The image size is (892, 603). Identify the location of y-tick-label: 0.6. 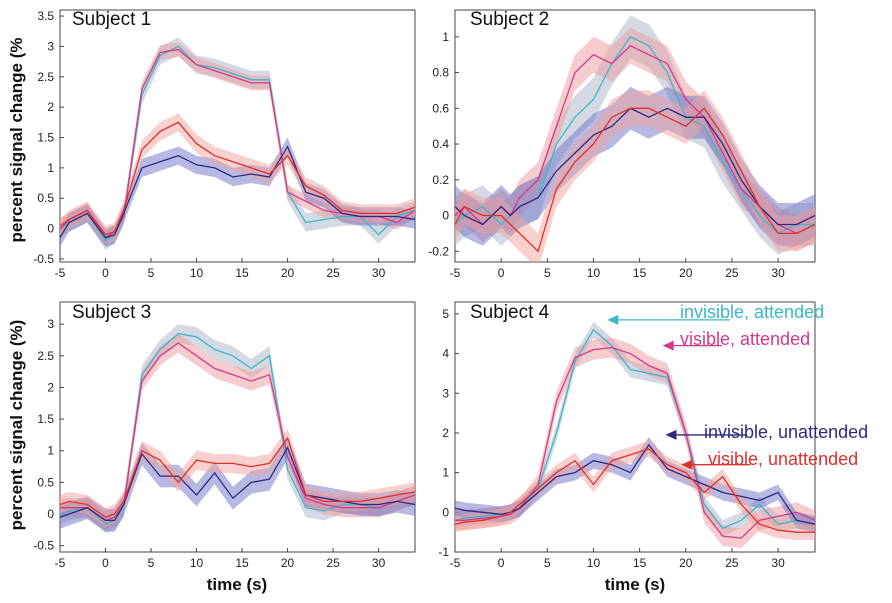
(440, 108).